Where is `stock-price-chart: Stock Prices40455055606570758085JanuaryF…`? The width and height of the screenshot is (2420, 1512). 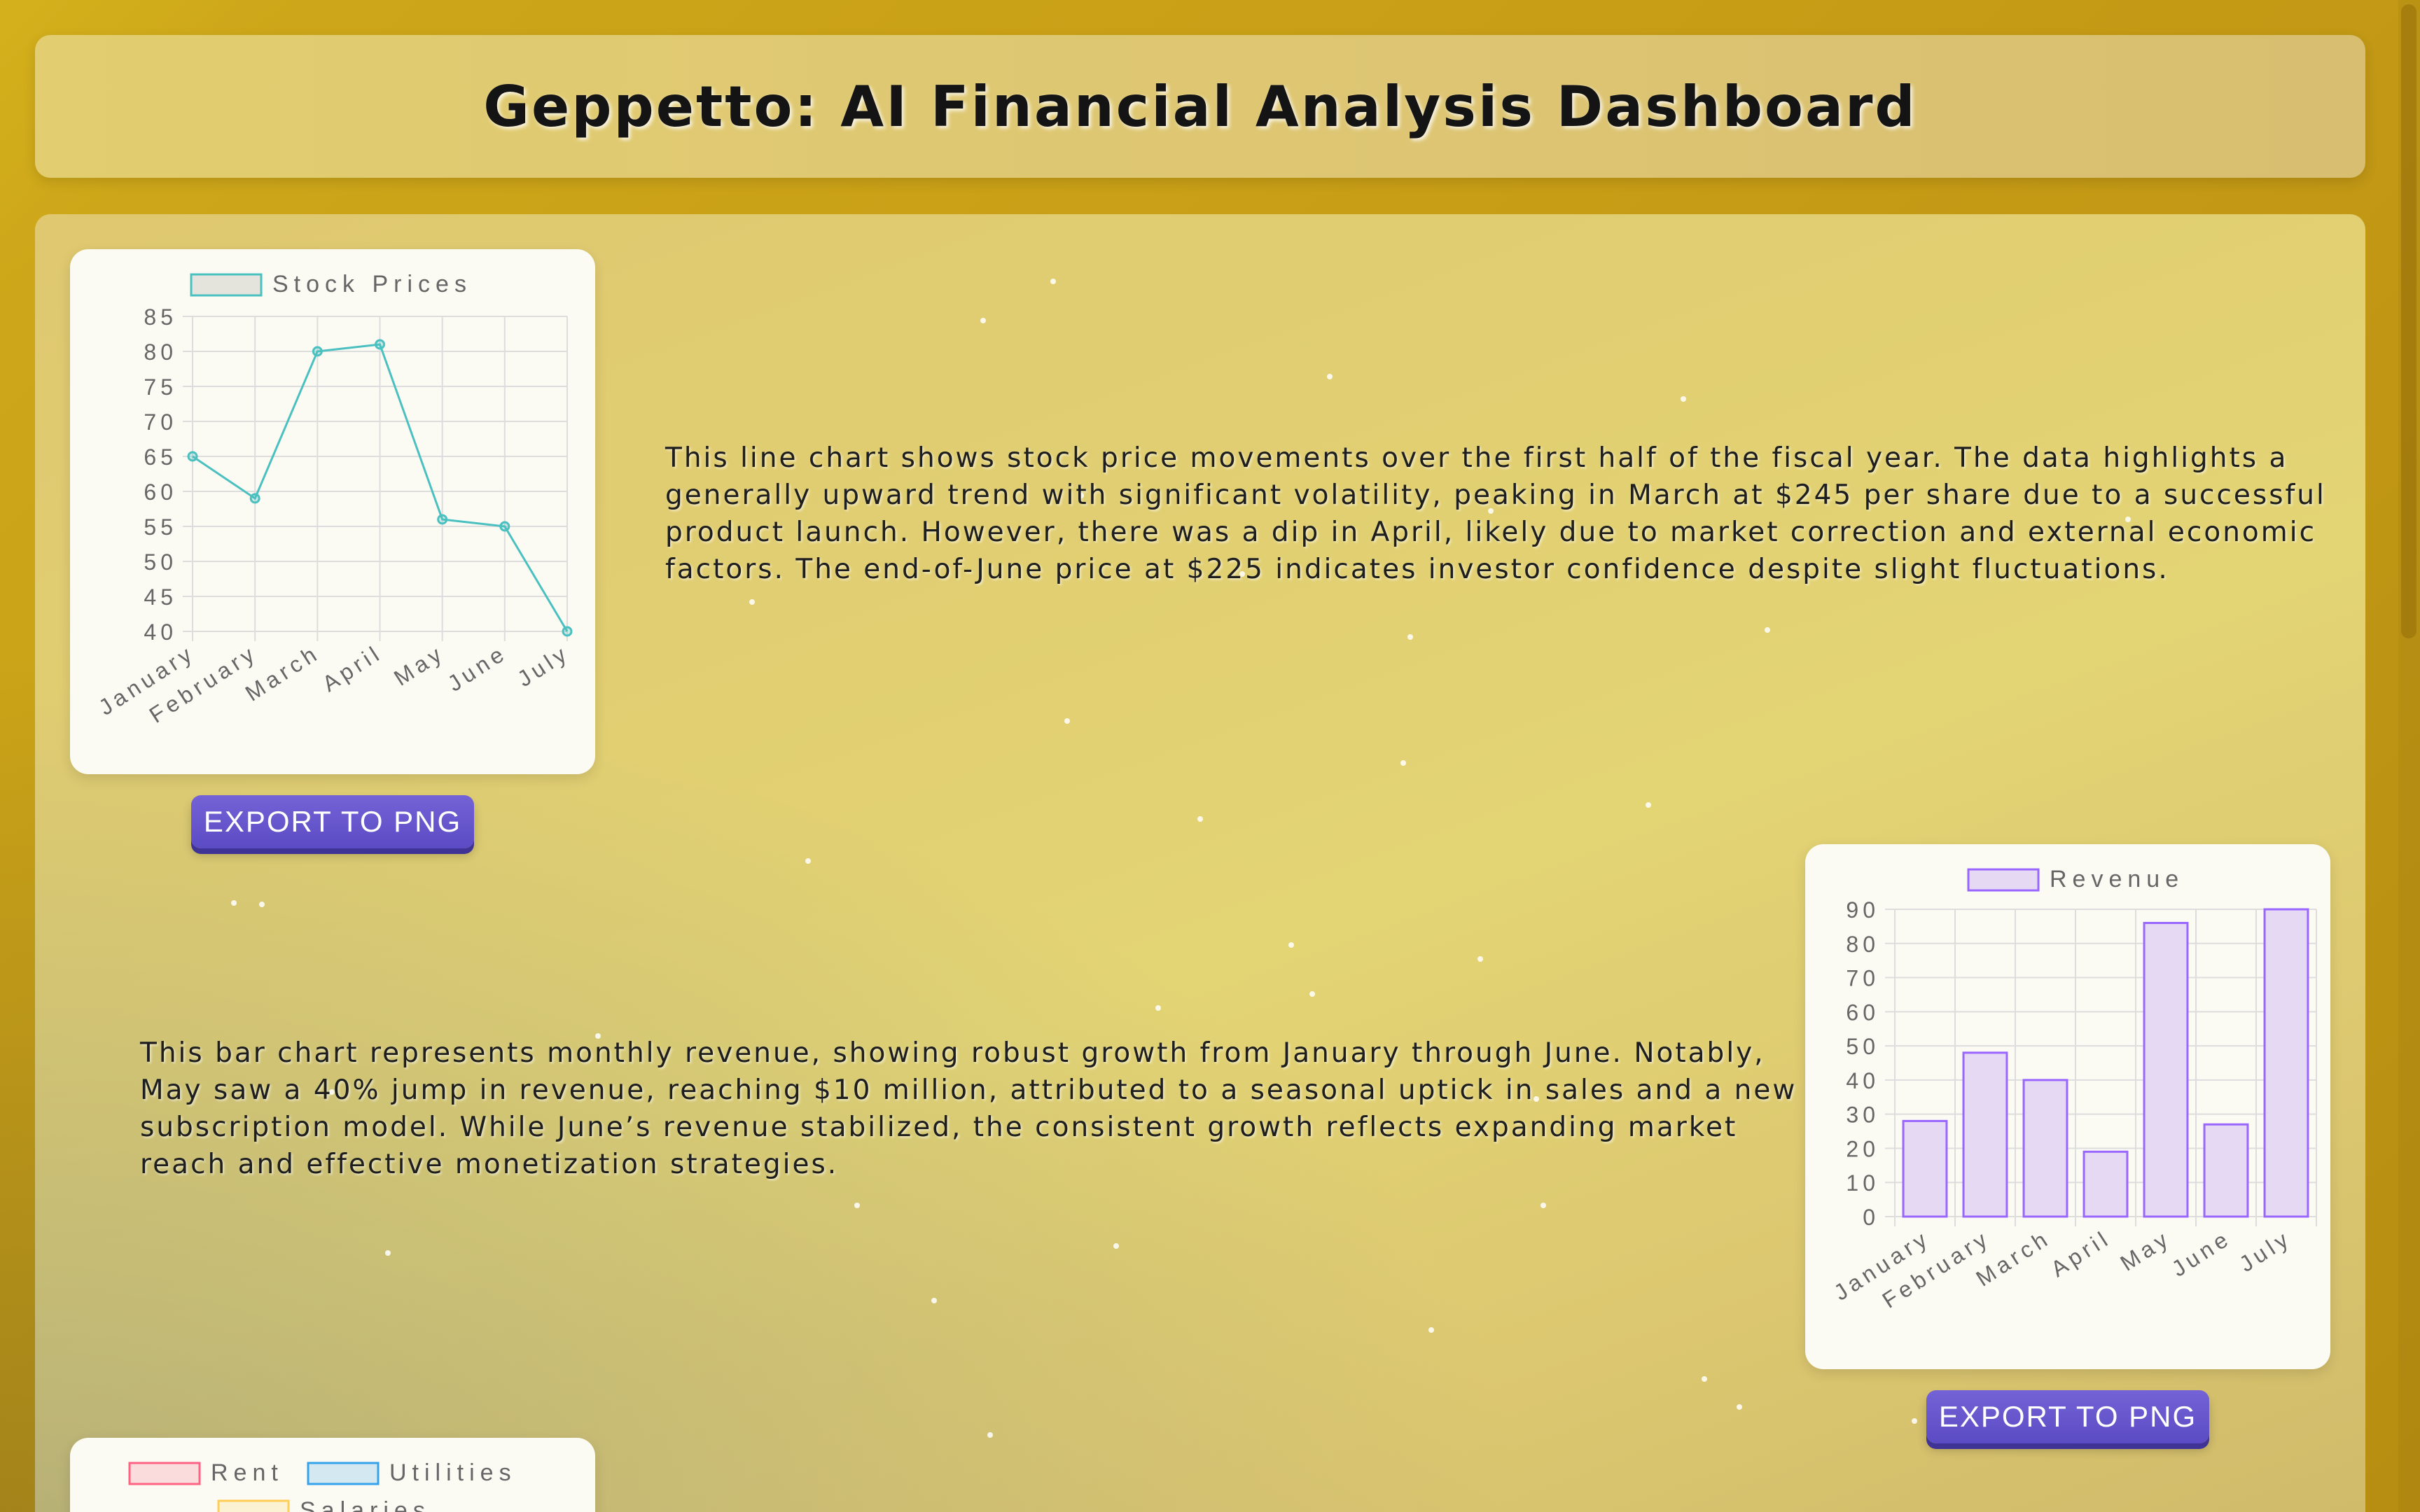
stock-price-chart: Stock Prices40455055606570758085JanuaryF… is located at coordinates (334, 499).